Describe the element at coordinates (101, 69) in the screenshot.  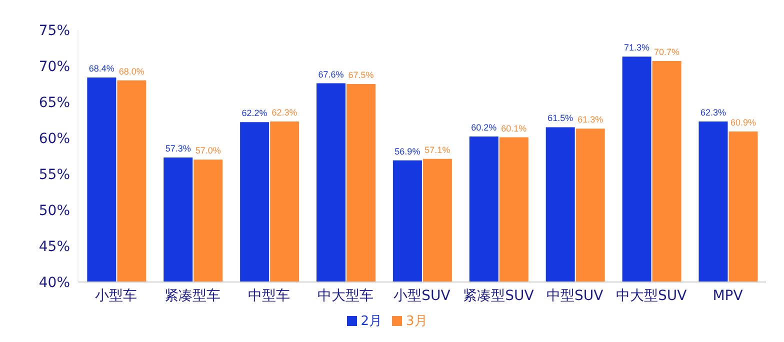
I see `data-label: 68.4%` at that location.